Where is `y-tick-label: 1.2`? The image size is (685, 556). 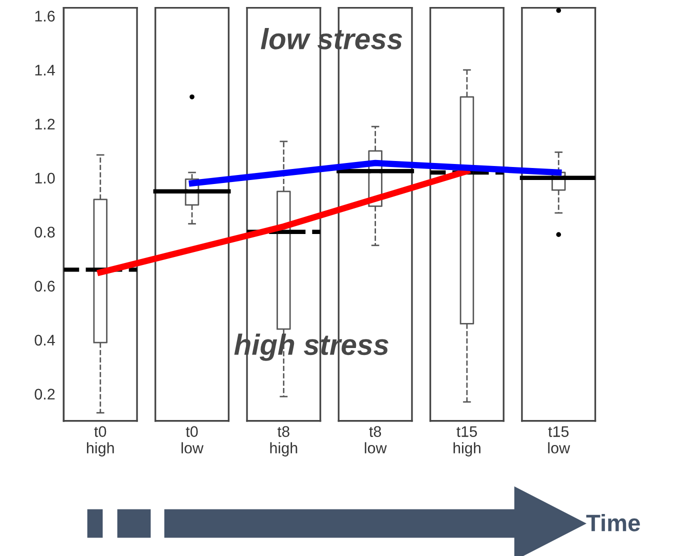 y-tick-label: 1.2 is located at coordinates (45, 124).